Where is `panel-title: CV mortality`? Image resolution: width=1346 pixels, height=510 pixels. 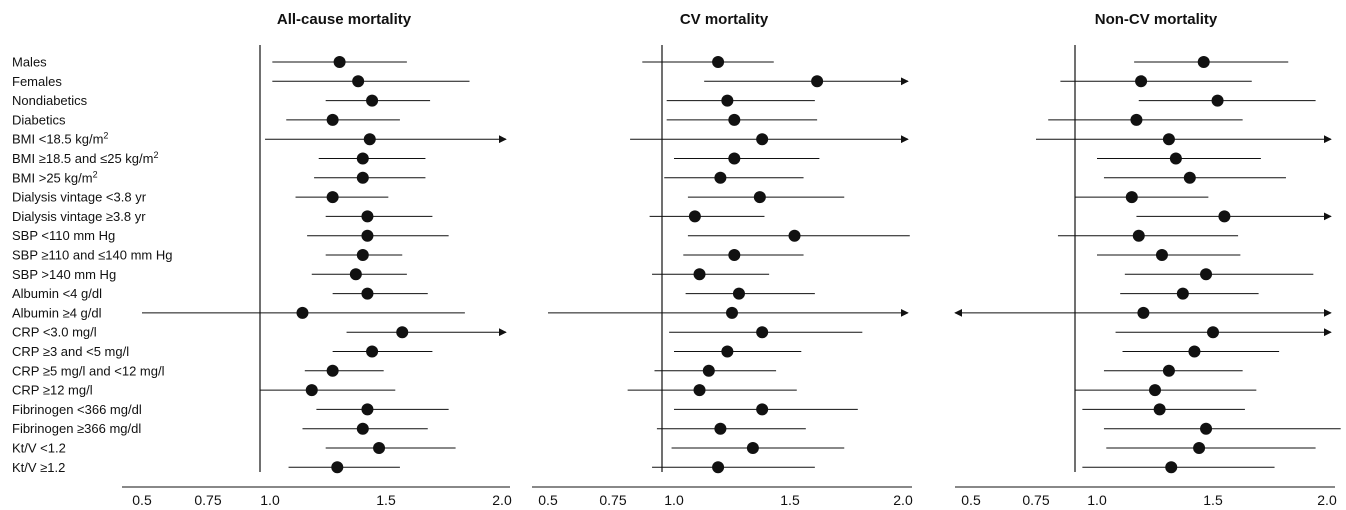
panel-title: CV mortality is located at coordinates (724, 19).